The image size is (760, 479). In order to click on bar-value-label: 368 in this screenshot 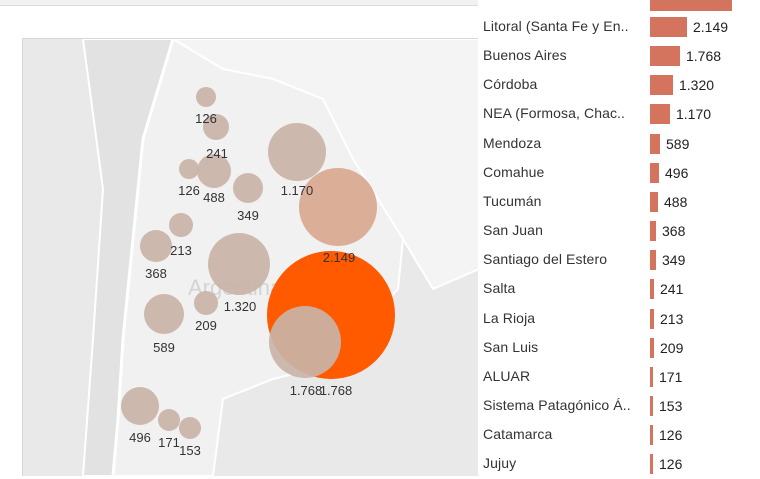, I will do `click(674, 231)`.